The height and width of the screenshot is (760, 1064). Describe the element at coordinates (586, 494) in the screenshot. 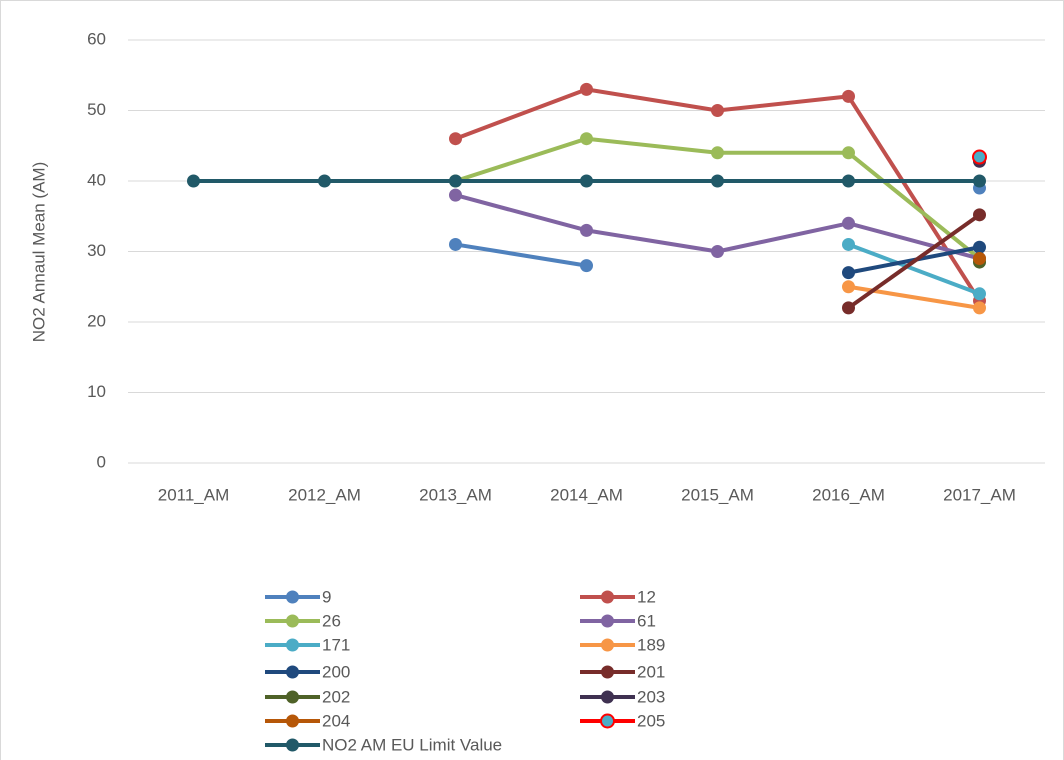

I see `x-tick-label: 2014_AM` at that location.